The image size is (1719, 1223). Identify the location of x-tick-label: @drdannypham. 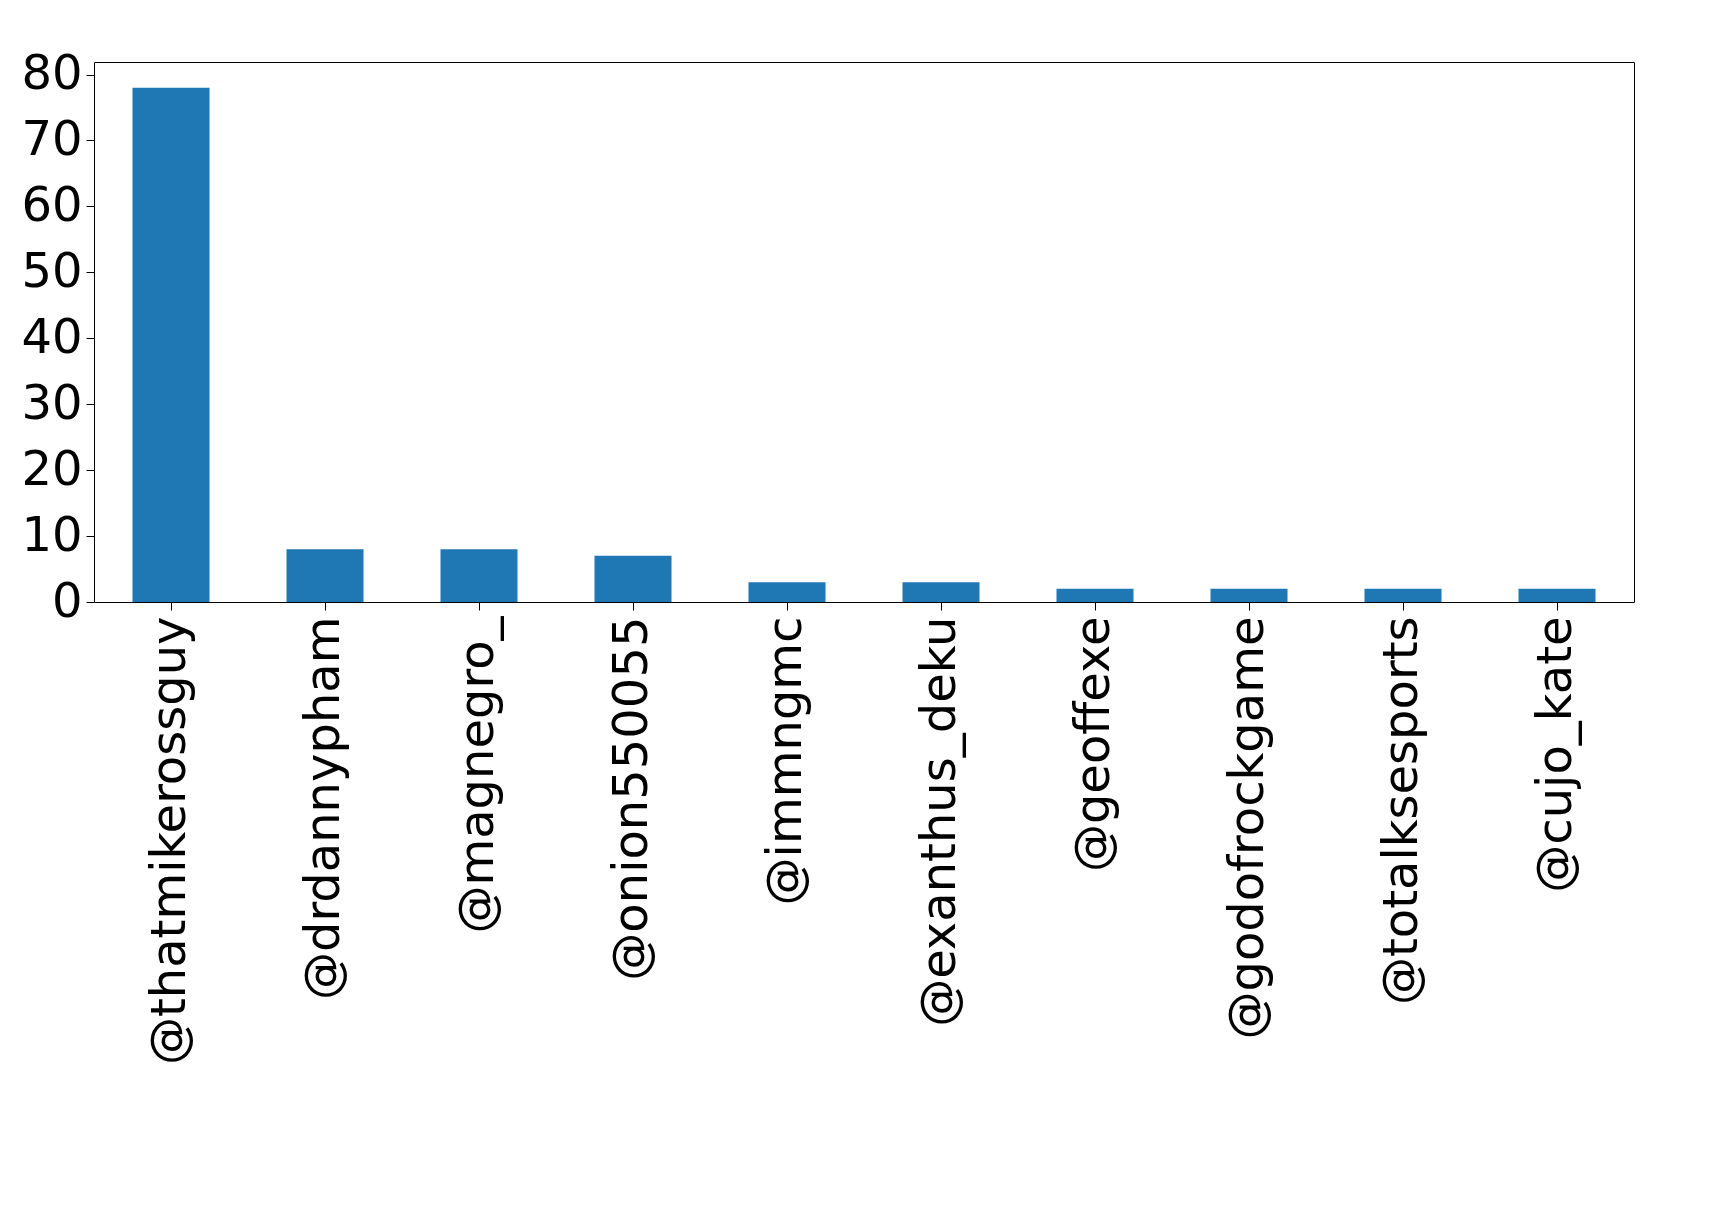
(322, 808).